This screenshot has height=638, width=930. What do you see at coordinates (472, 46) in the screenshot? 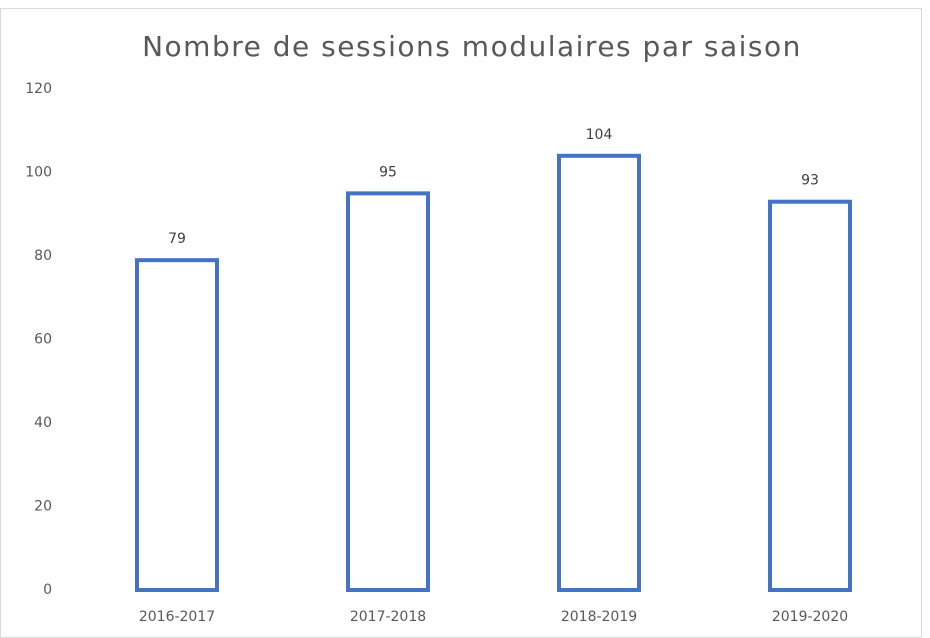
I see `chart-title: Nombre de sessions modulaires par saison` at bounding box center [472, 46].